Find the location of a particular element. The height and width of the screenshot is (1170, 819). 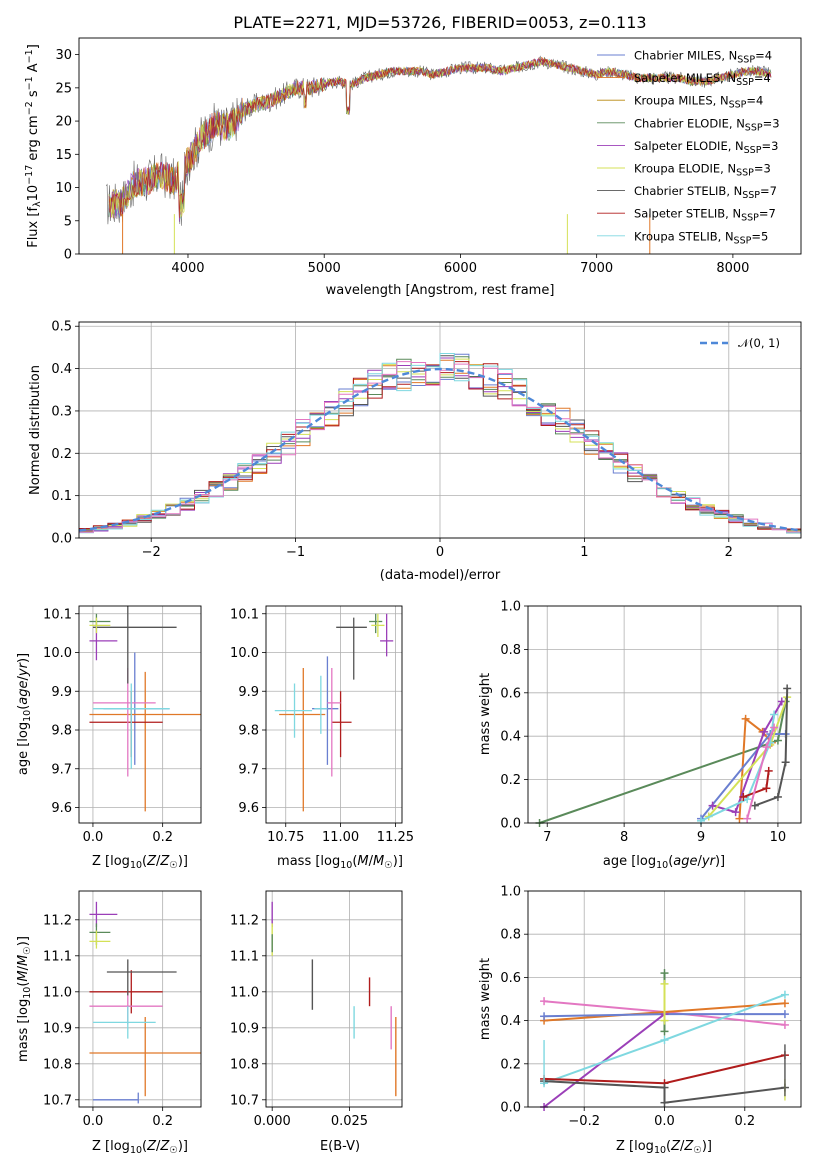

histogram-series is located at coordinates (440, 443).